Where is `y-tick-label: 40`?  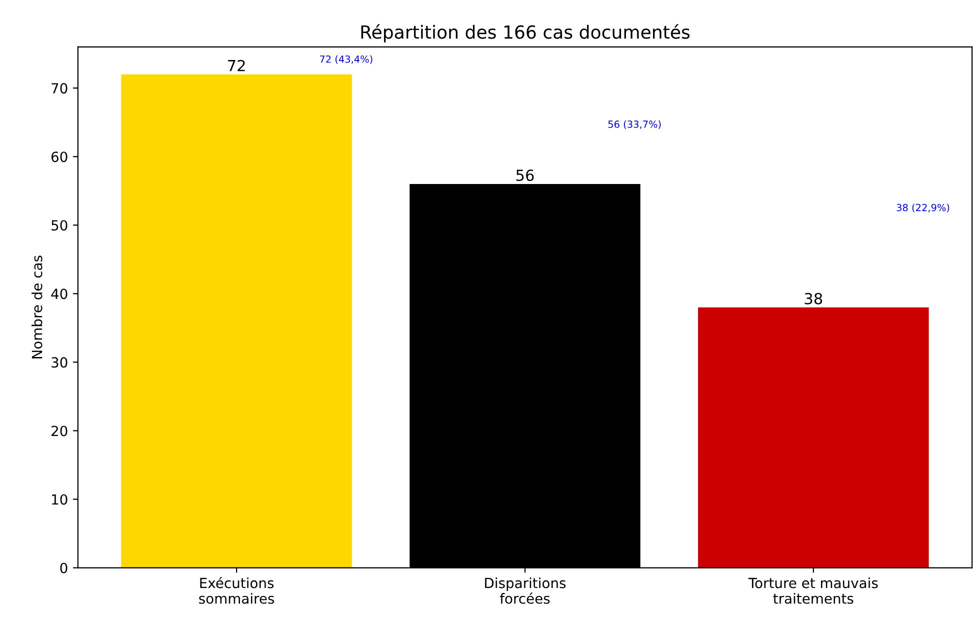
y-tick-label: 40 is located at coordinates (59, 294).